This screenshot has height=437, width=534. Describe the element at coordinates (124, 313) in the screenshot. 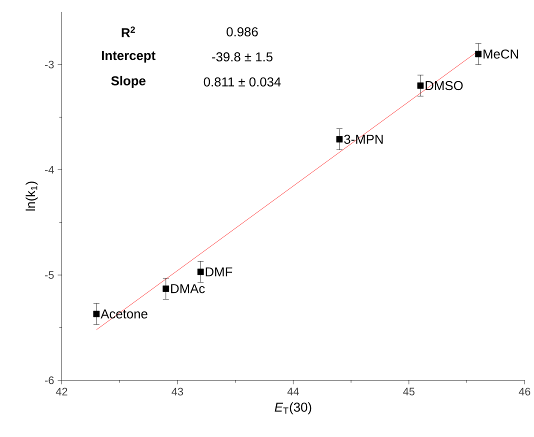

I see `annotation: Acetone` at that location.